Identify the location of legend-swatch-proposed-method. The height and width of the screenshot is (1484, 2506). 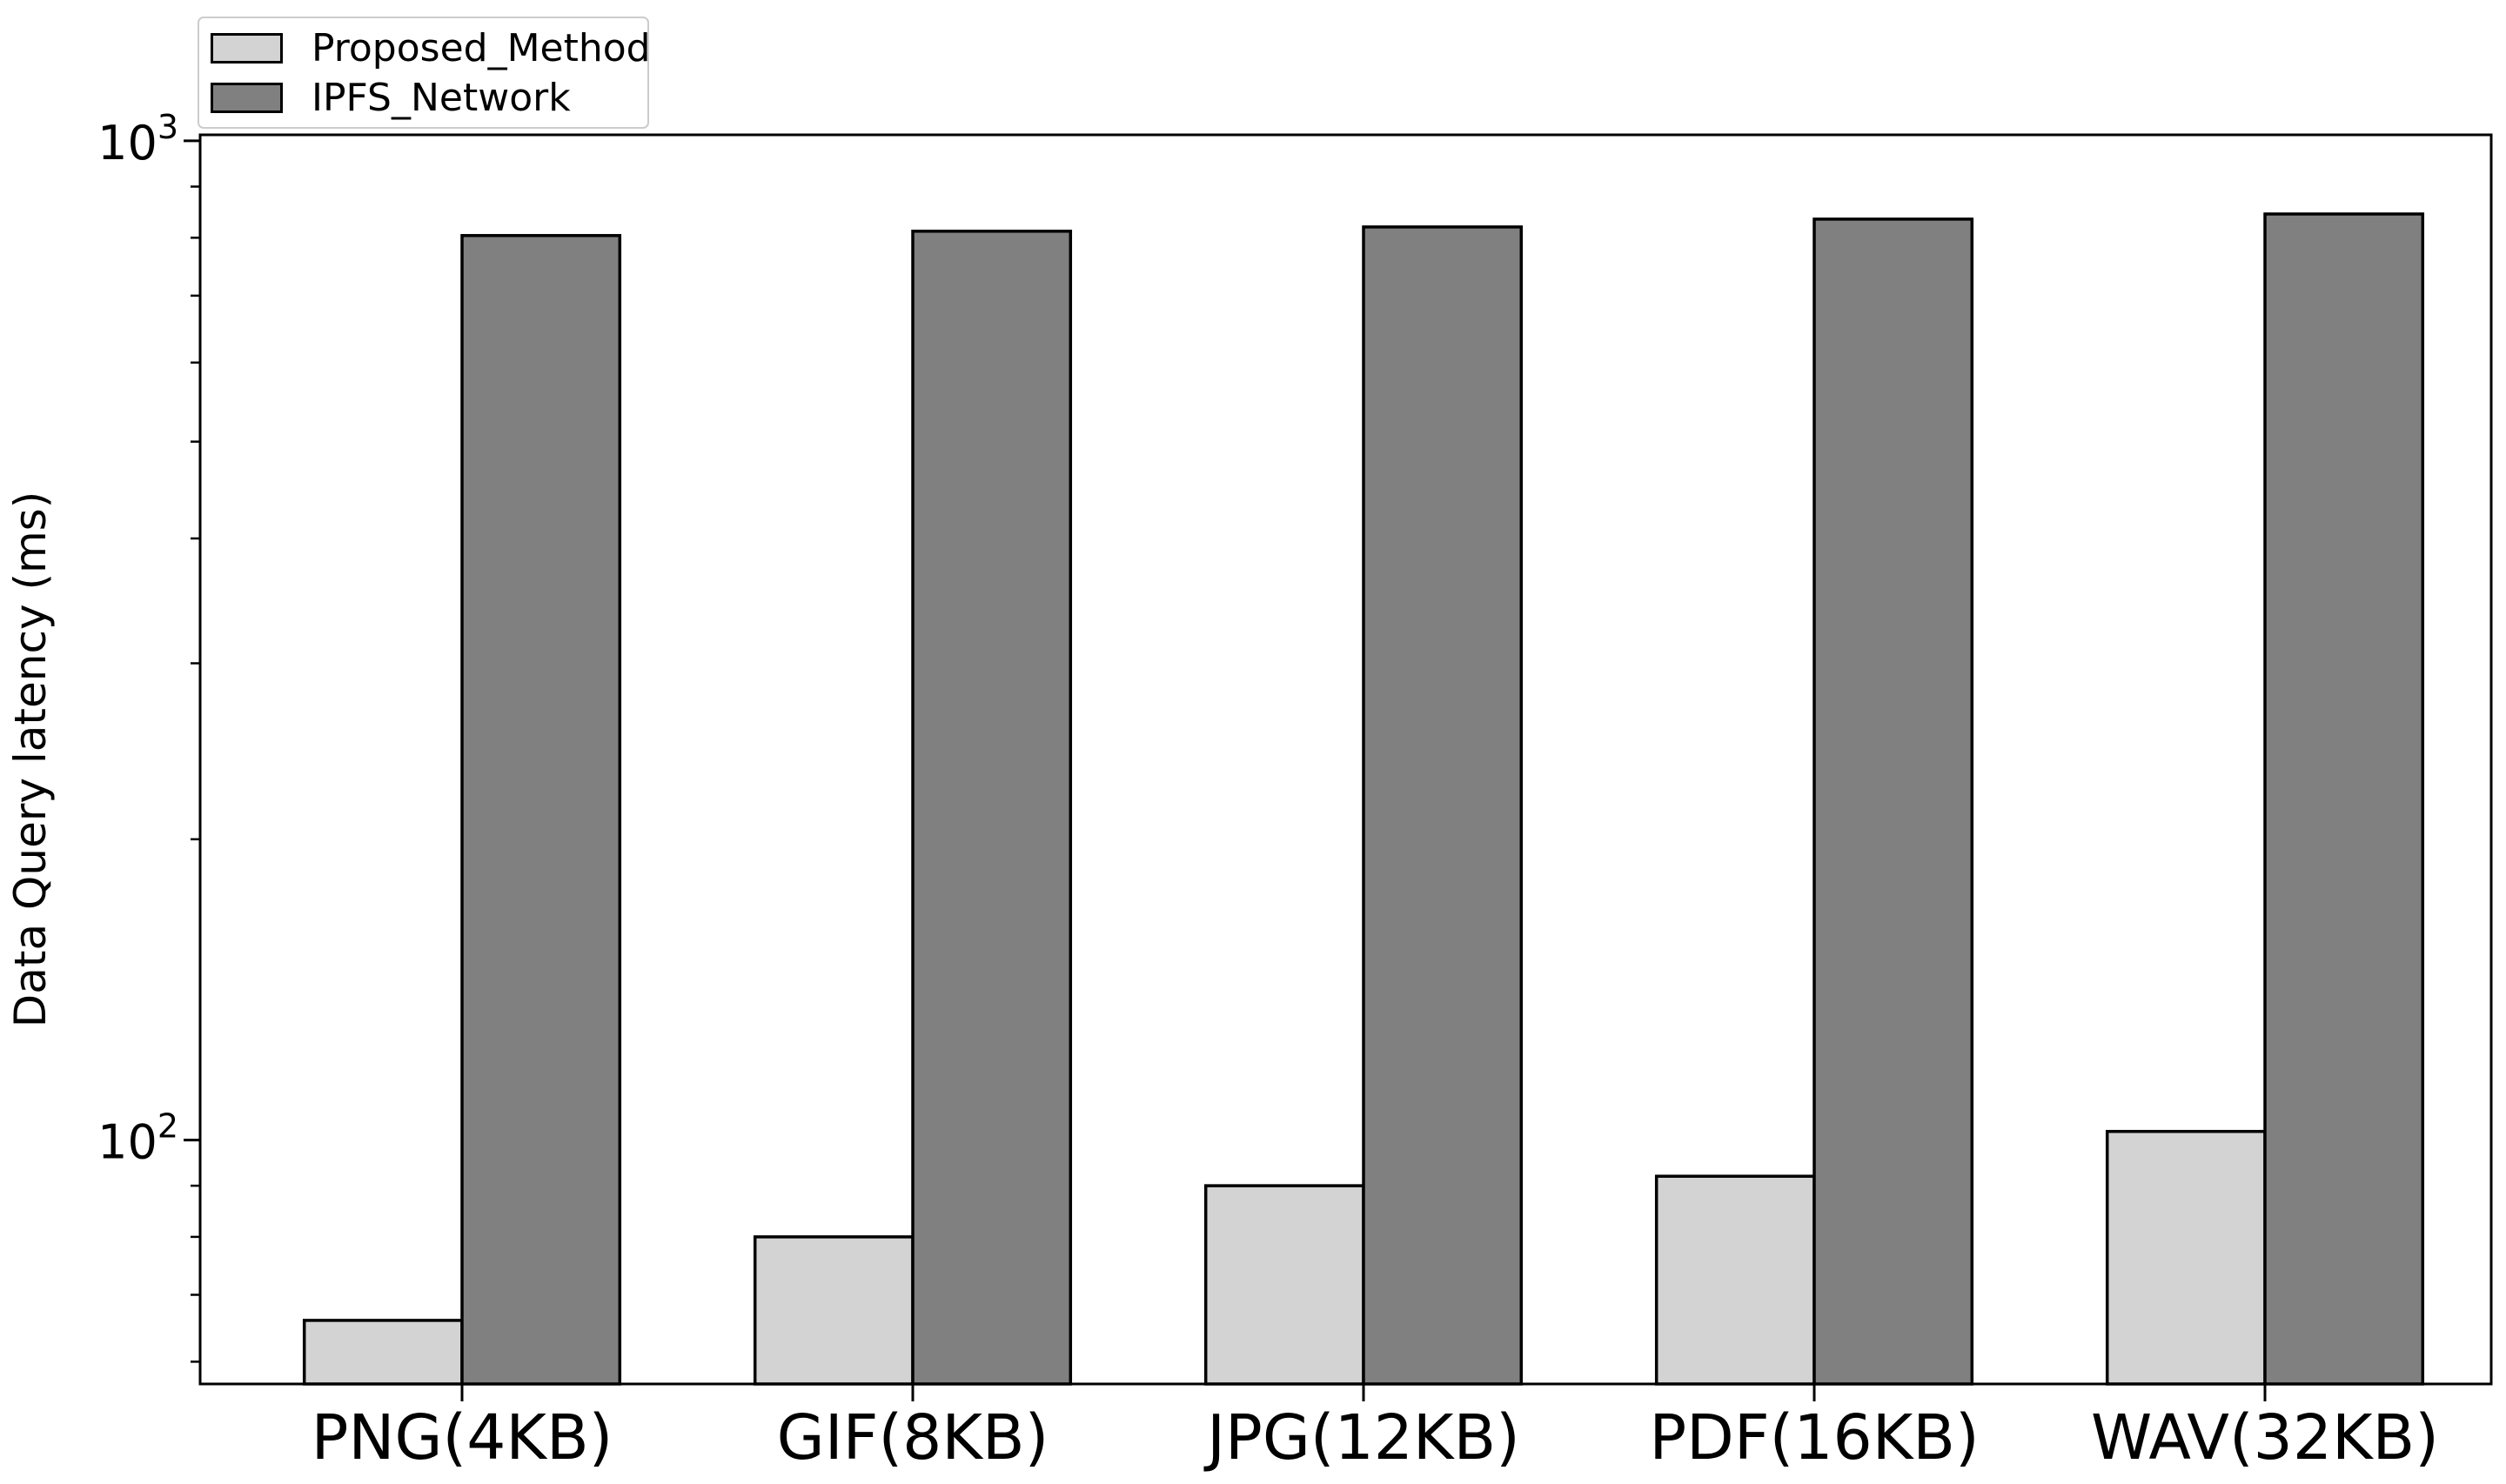
(247, 48).